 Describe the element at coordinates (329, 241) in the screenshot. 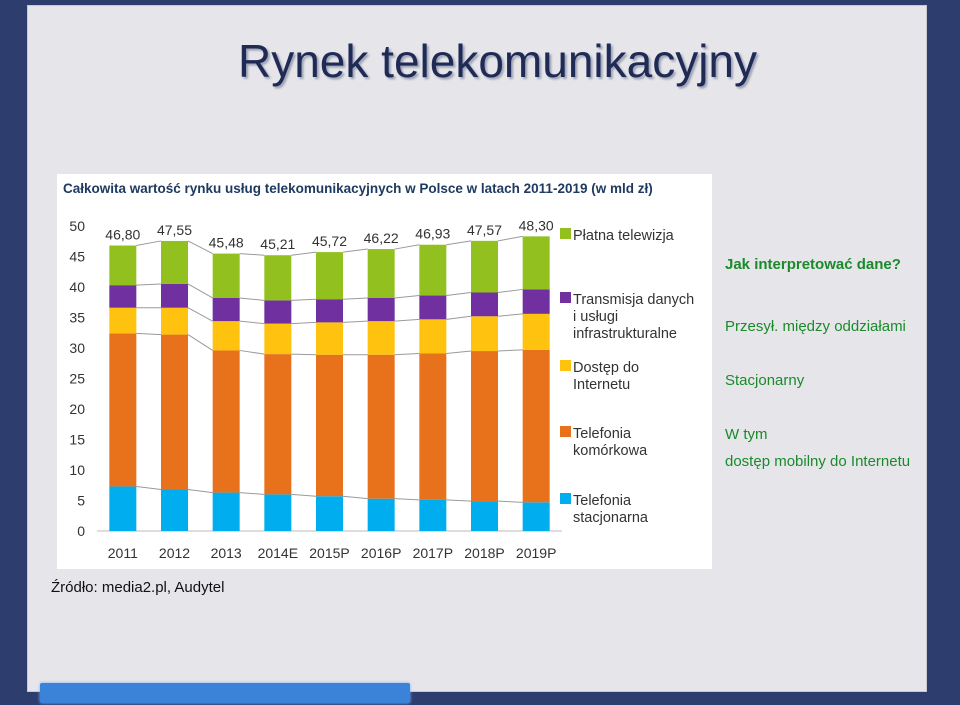

I see `data-label-total: 45,72` at that location.